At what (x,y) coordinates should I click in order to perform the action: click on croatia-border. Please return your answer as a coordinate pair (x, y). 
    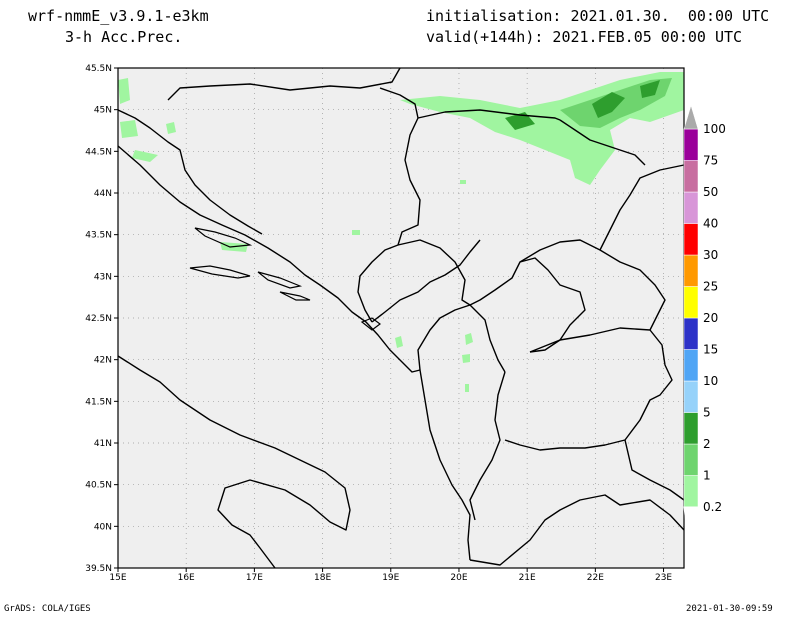
    Looking at the image, I should click on (190, 172).